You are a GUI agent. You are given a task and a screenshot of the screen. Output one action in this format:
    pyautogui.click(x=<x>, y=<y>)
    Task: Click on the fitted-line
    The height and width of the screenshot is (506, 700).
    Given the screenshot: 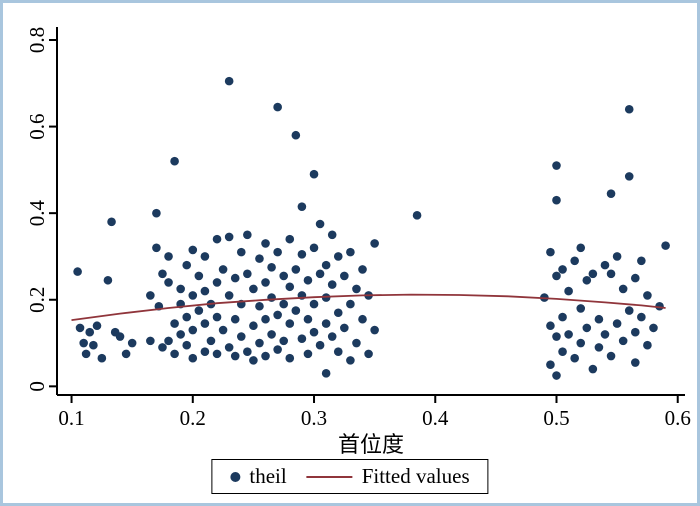 What is the action you would take?
    pyautogui.click(x=368, y=307)
    